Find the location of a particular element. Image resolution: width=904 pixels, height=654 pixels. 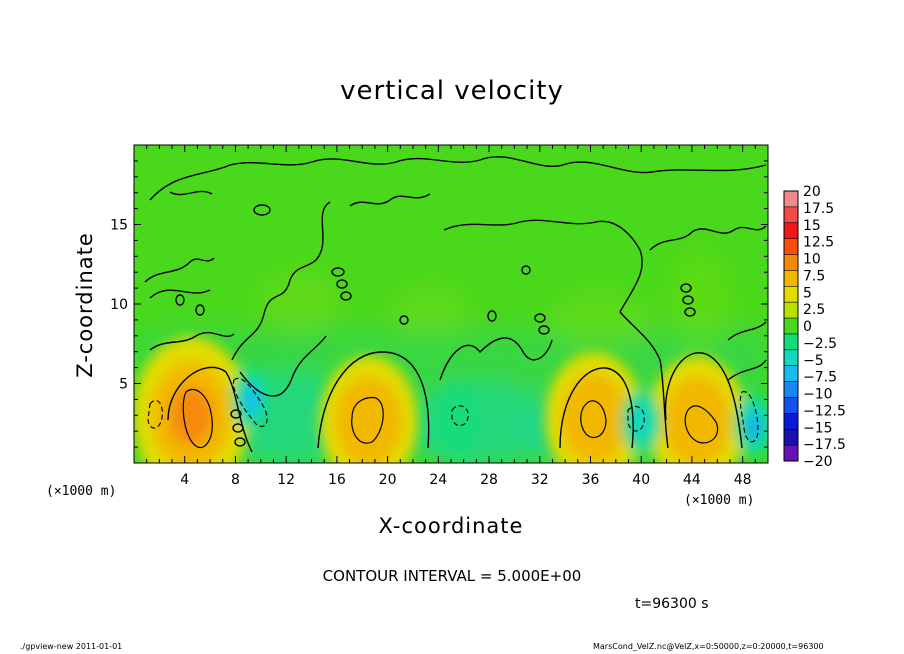

x-tick-label: 12 is located at coordinates (286, 480).